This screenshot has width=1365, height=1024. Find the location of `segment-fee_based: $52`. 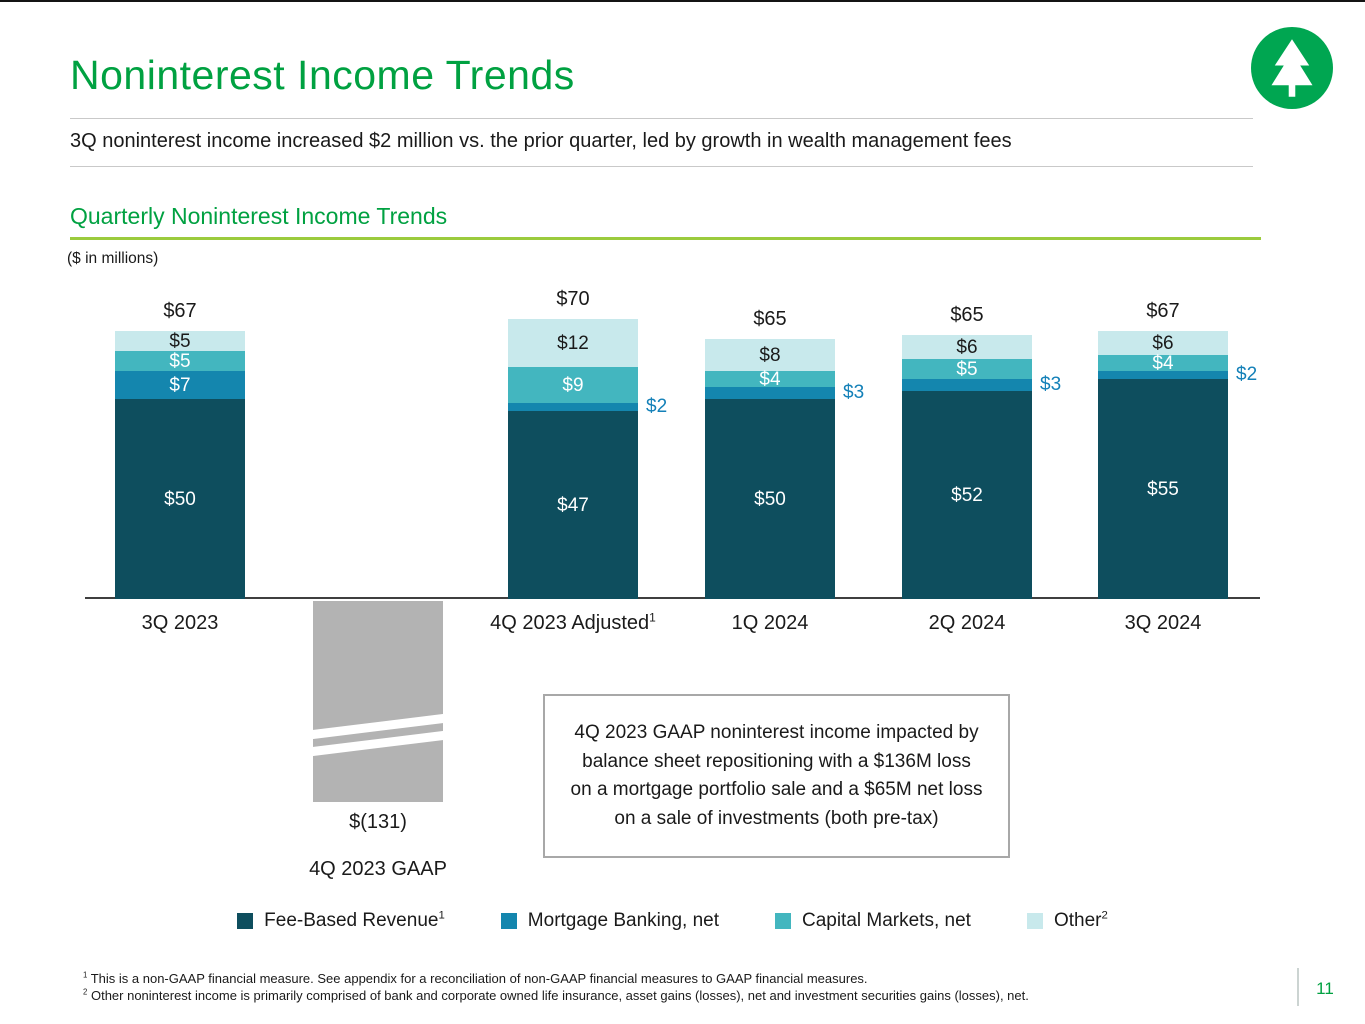

segment-fee_based: $52 is located at coordinates (967, 495).